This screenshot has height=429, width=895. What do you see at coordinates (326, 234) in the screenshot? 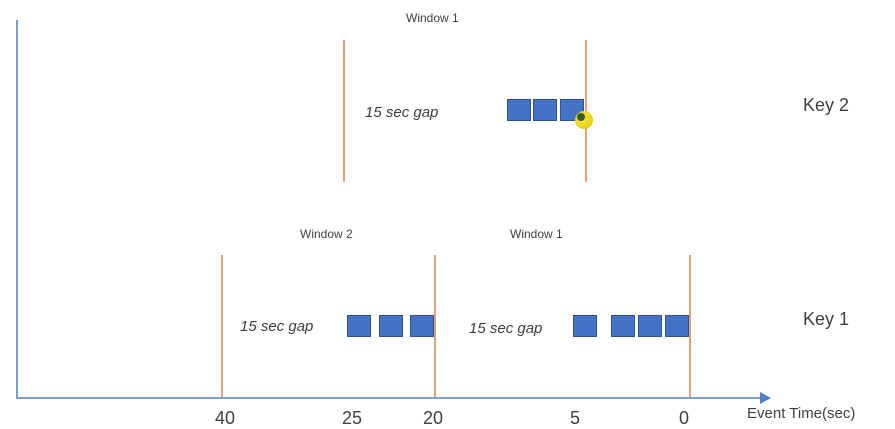
I see `key1-window2-label: Window 2` at bounding box center [326, 234].